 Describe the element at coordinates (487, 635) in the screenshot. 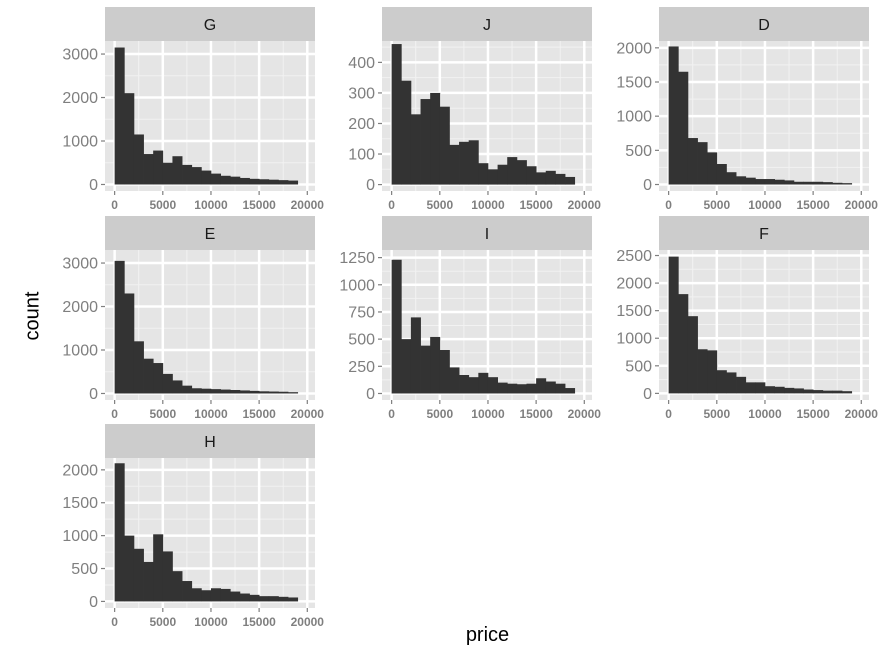

I see `x-axis-title: price` at that location.